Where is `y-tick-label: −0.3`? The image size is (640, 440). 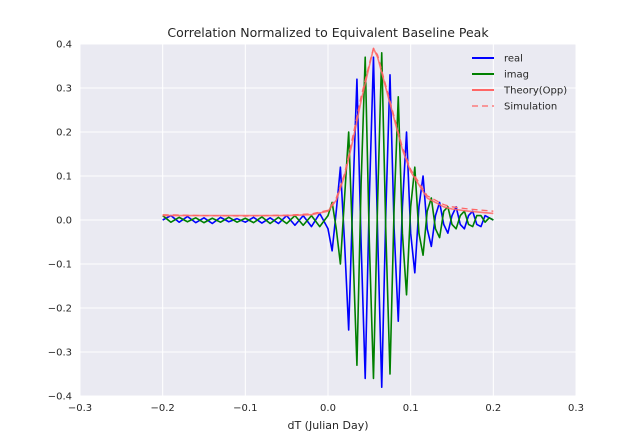 y-tick-label: −0.3 is located at coordinates (60, 353).